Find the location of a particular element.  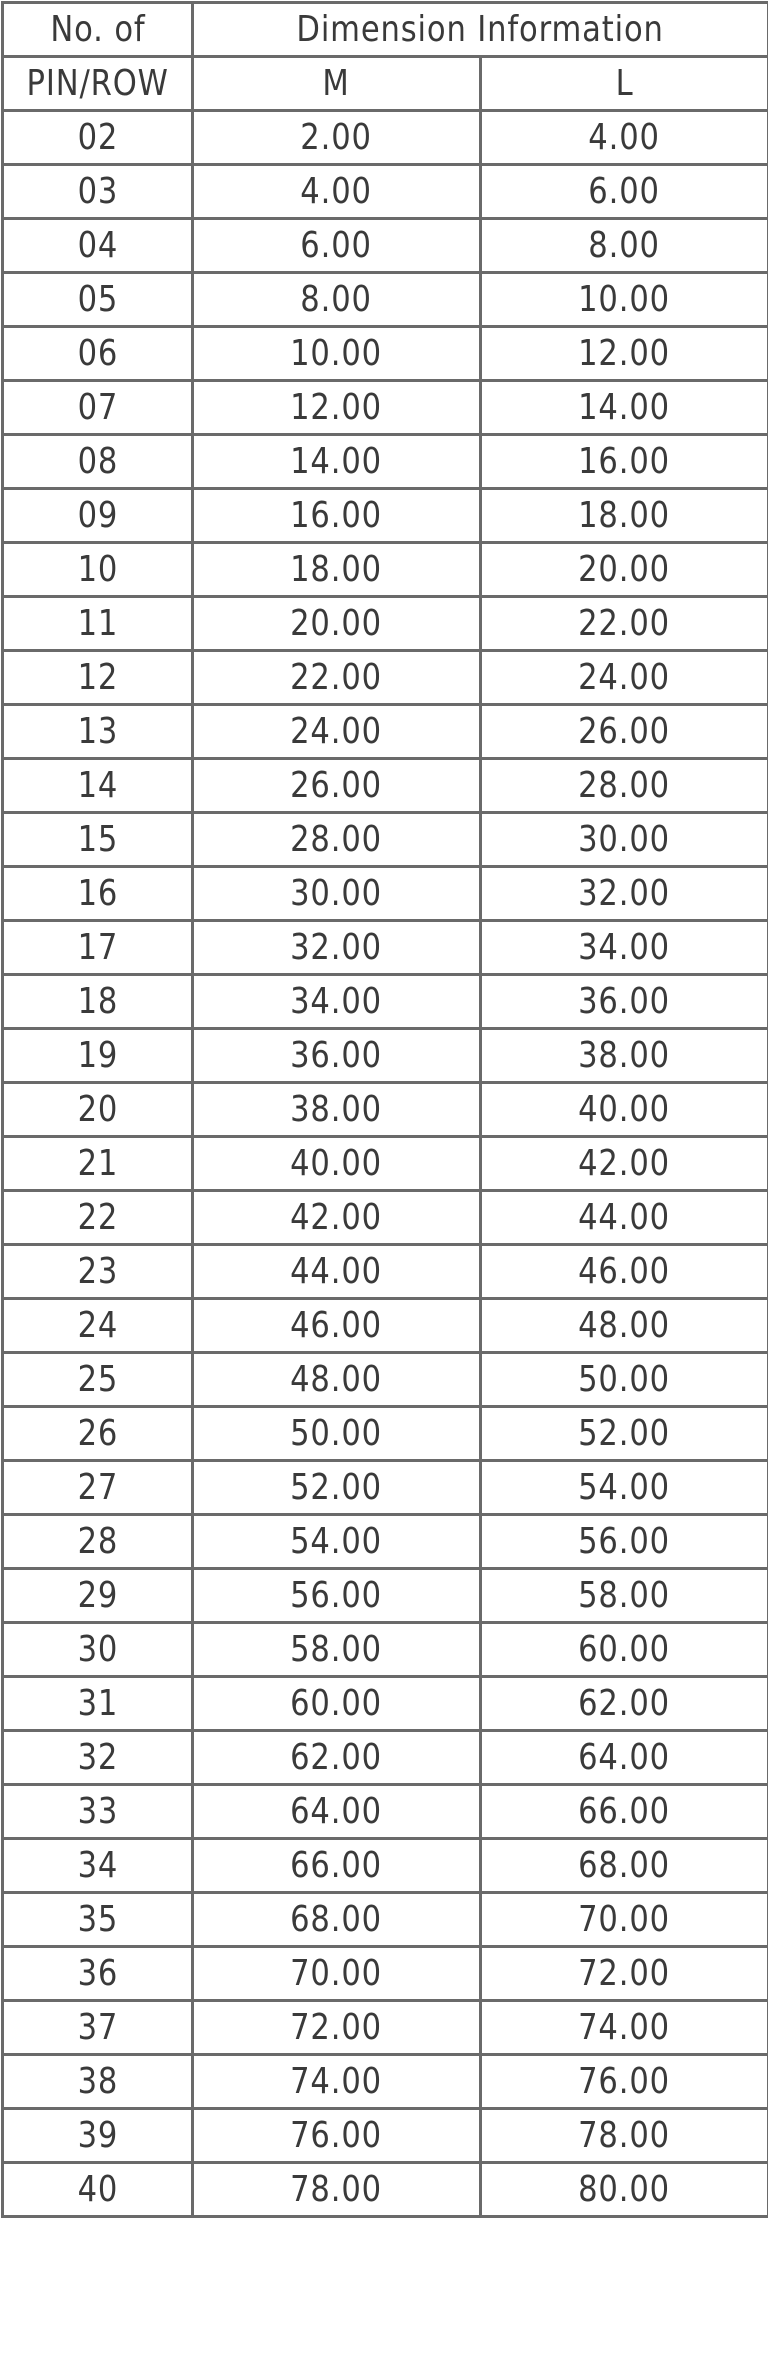

cell-pin-count: 40 is located at coordinates (98, 2190).